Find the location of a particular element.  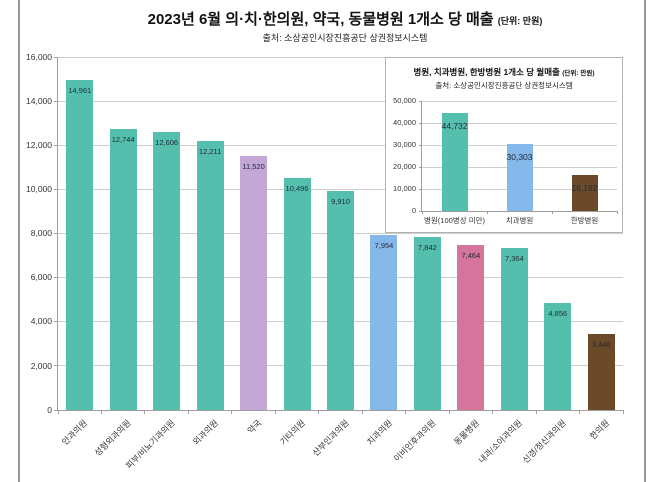

y-axis-tick-label: 20,000 is located at coordinates (404, 167).